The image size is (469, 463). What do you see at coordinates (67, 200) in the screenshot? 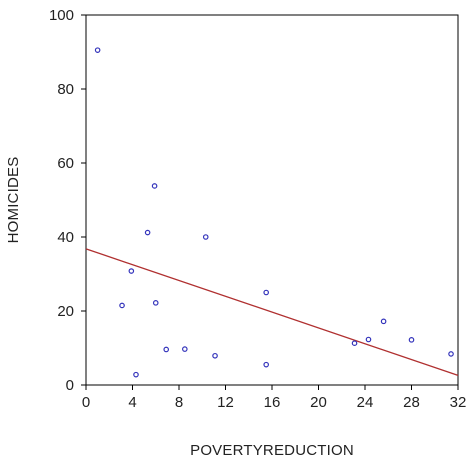
I see `y-axis-ticks: 0 20 40 60 80 100` at bounding box center [67, 200].